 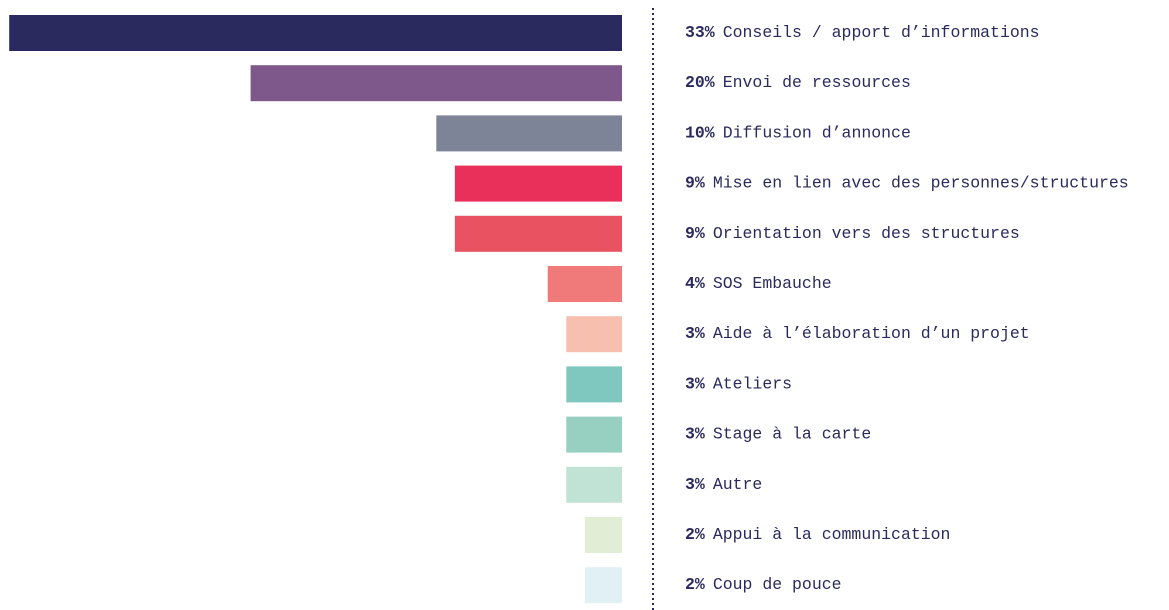 What do you see at coordinates (772, 283) in the screenshot?
I see `category-label: SOS Embauche` at bounding box center [772, 283].